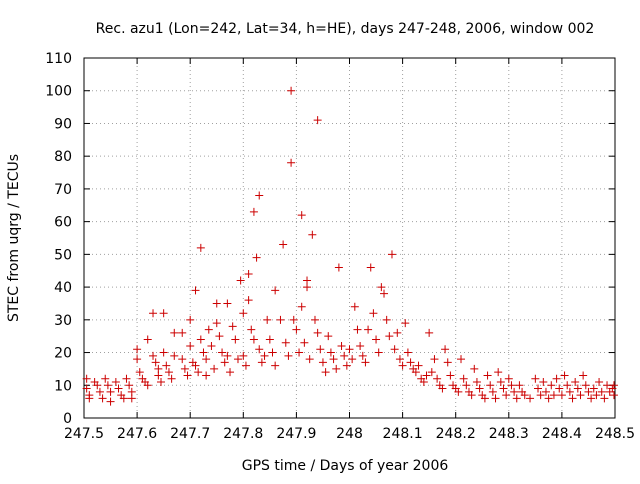 The height and width of the screenshot is (484, 640). Describe the element at coordinates (63, 321) in the screenshot. I see `y-tick-label: 30` at that location.